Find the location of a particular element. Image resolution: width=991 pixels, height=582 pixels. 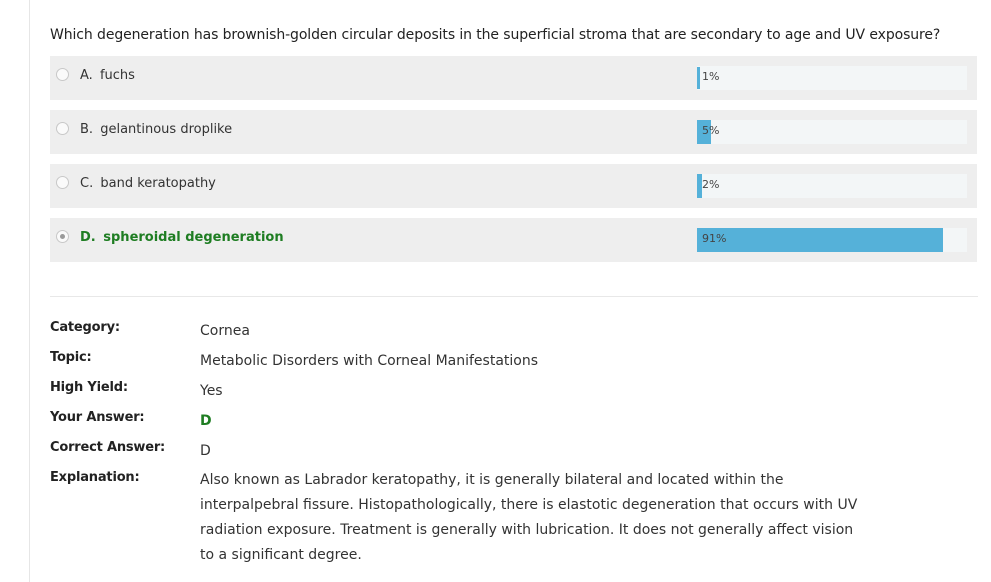

radio-button-selected is located at coordinates (62, 236).